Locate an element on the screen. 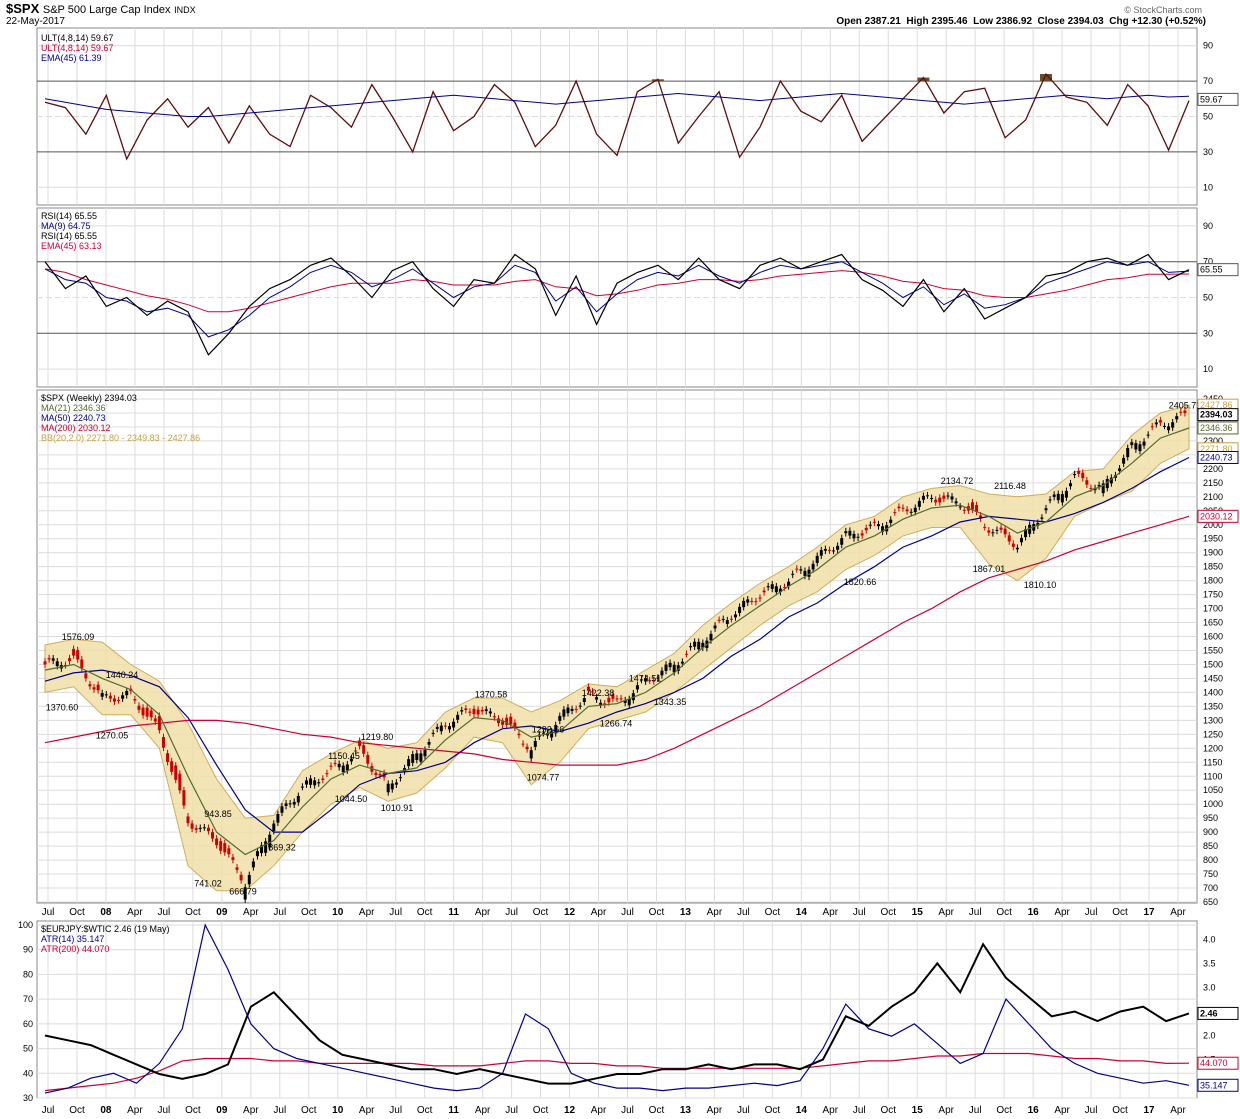 Image resolution: width=1240 pixels, height=1119 pixels. ratio-value-label: 35.147 is located at coordinates (1214, 1085).